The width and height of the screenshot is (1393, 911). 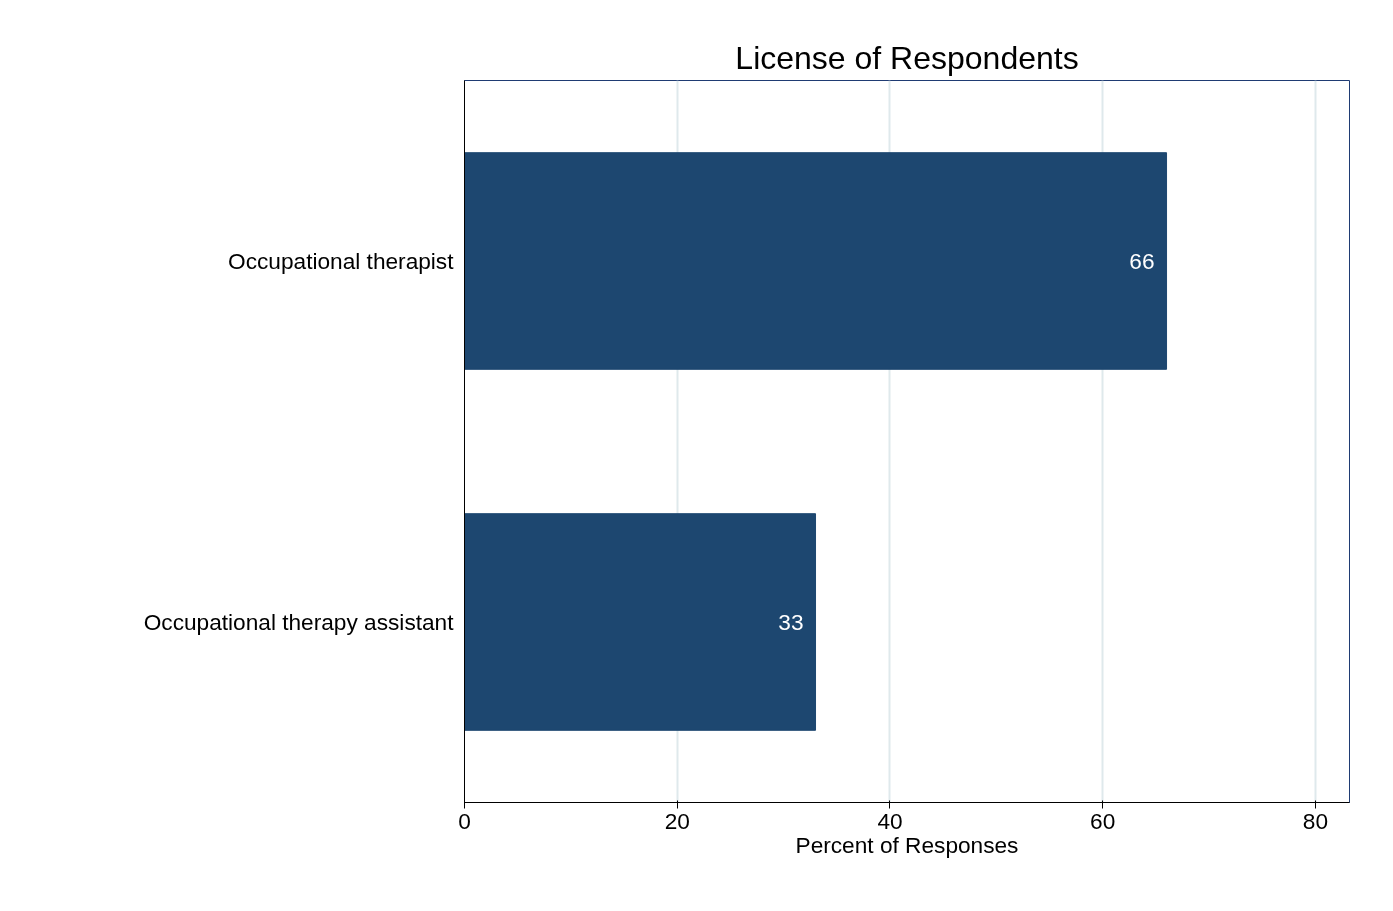 What do you see at coordinates (1315, 820) in the screenshot?
I see `x-tick-label: 80` at bounding box center [1315, 820].